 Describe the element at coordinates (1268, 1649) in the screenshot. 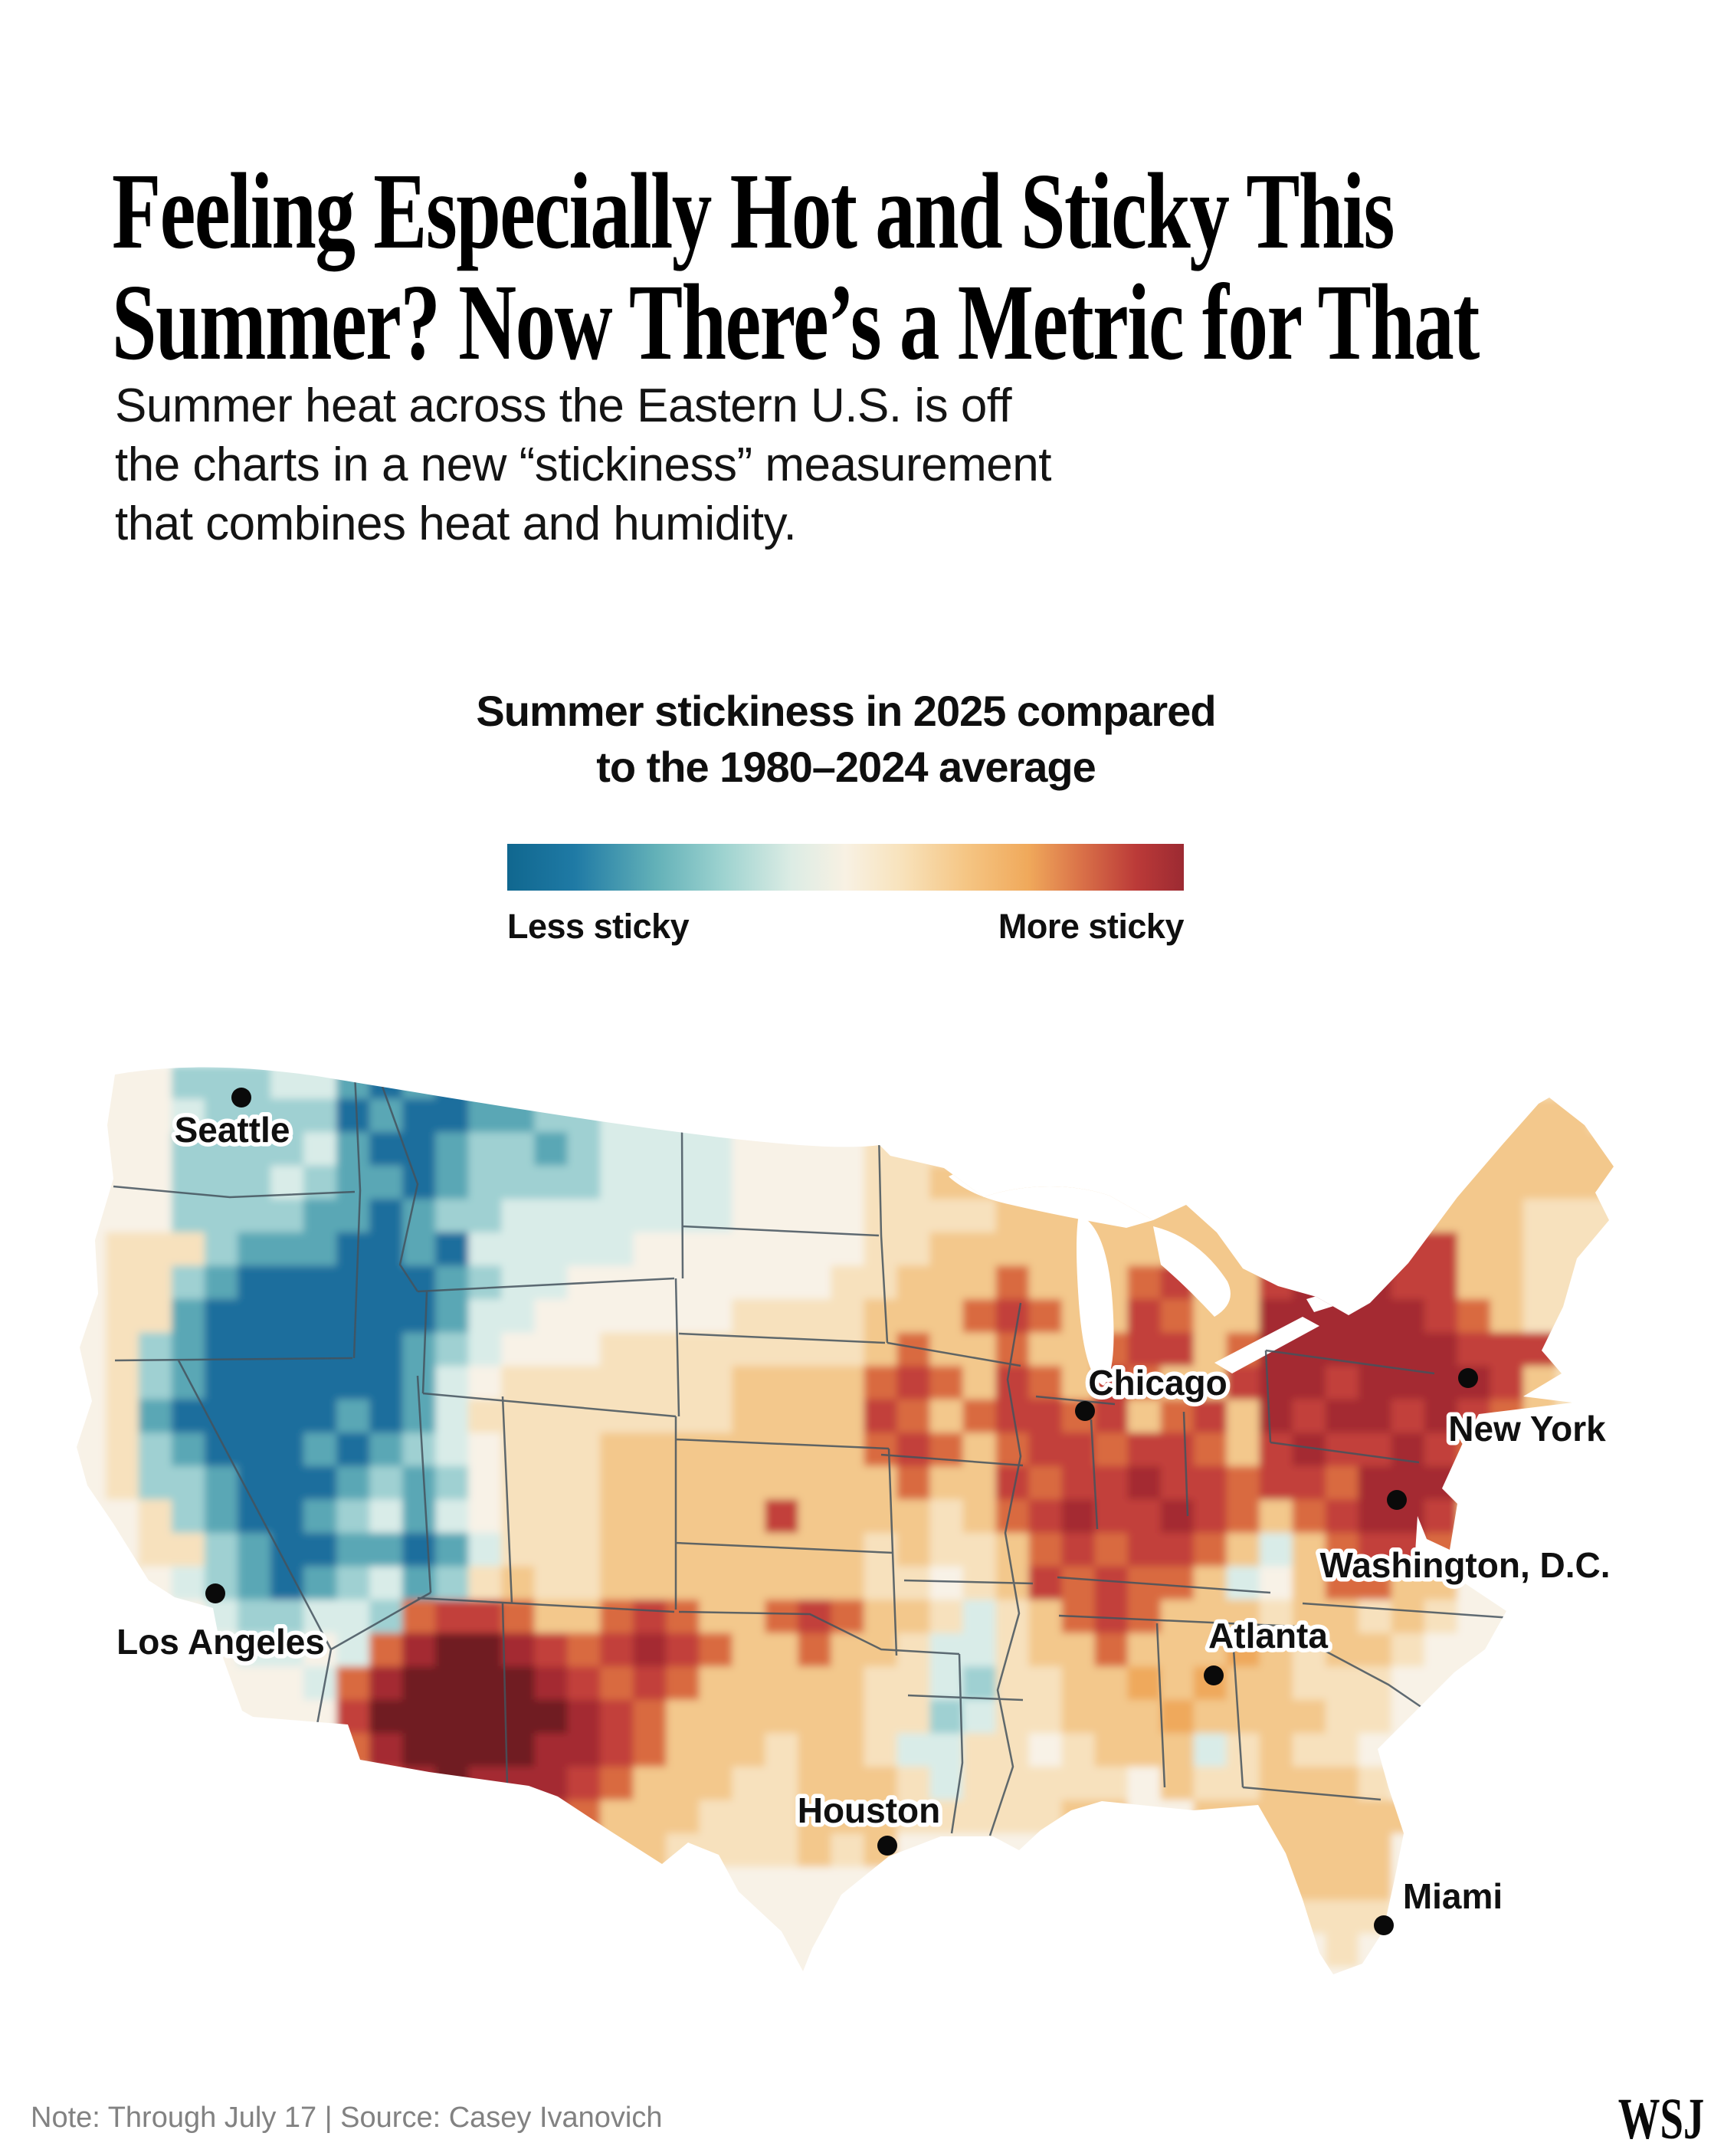

I see `city-marker: Atlanta` at that location.